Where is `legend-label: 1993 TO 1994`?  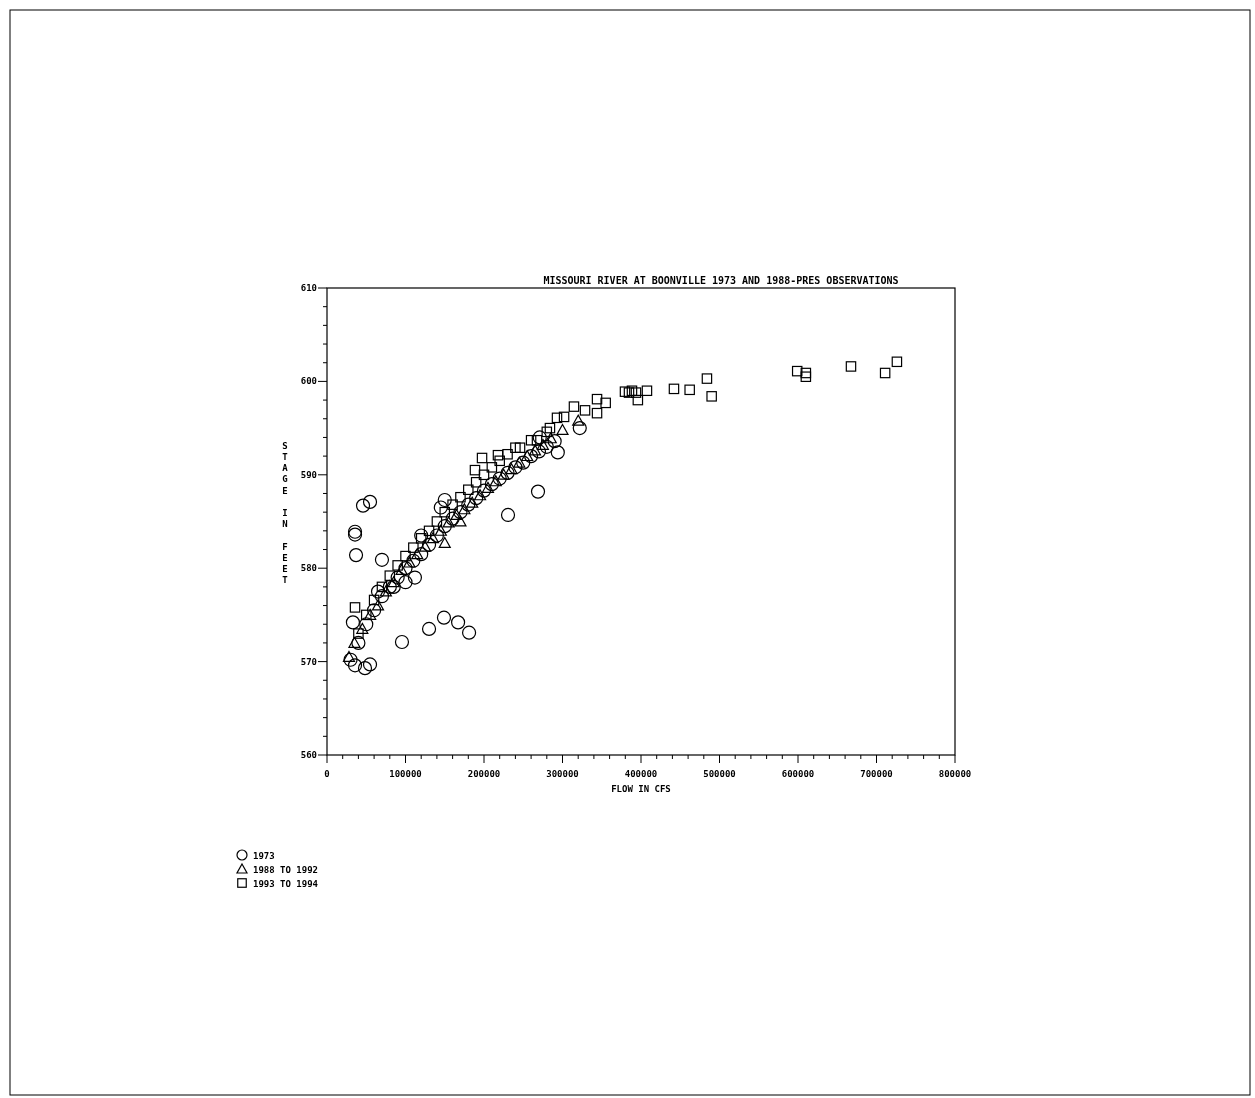
legend-label: 1993 TO 1994 is located at coordinates (286, 884).